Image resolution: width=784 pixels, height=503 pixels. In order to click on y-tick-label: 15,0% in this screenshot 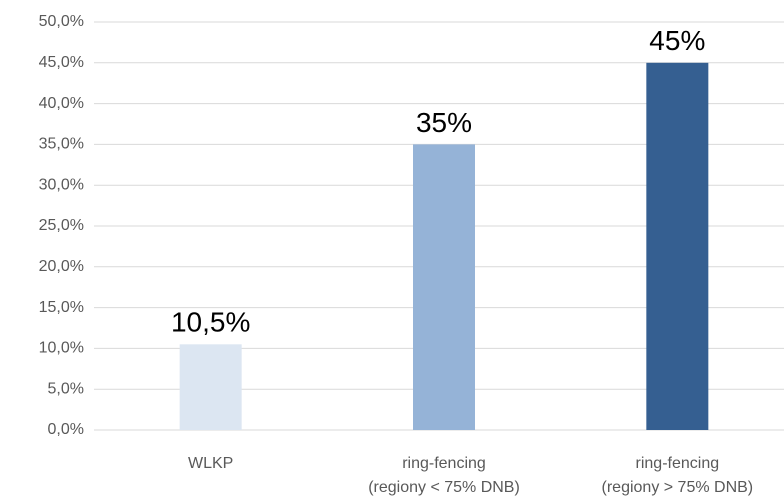, I will do `click(61, 307)`.